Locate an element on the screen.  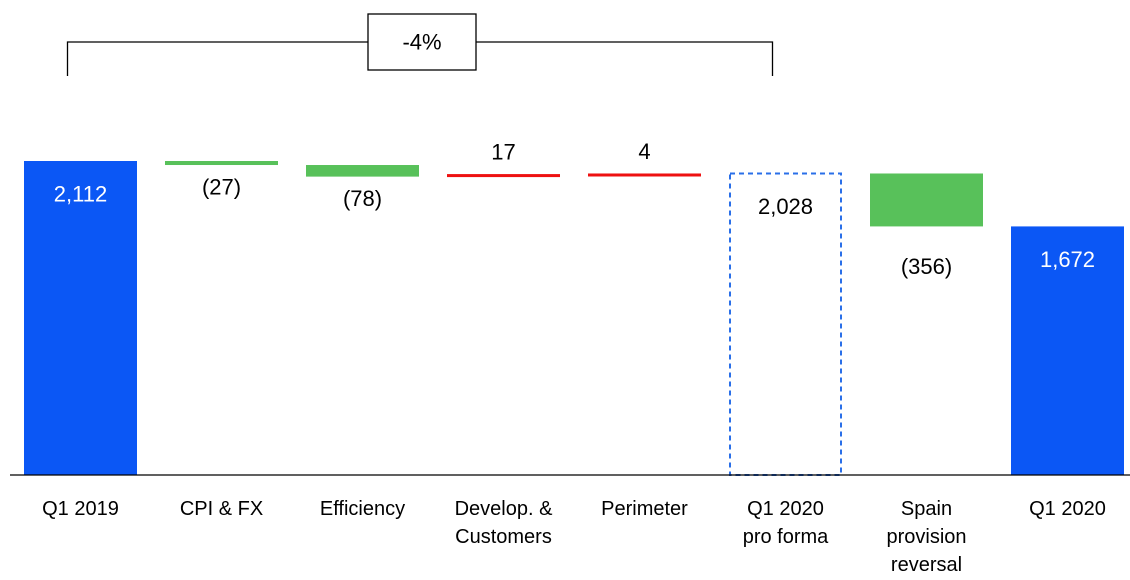
bar-perimeter is located at coordinates (644, 175).